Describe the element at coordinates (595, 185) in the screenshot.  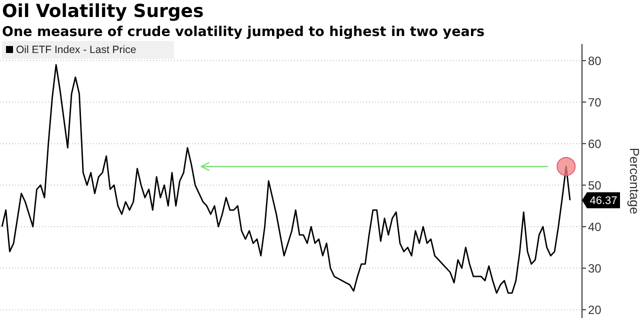
I see `y-tick-label: 50` at that location.